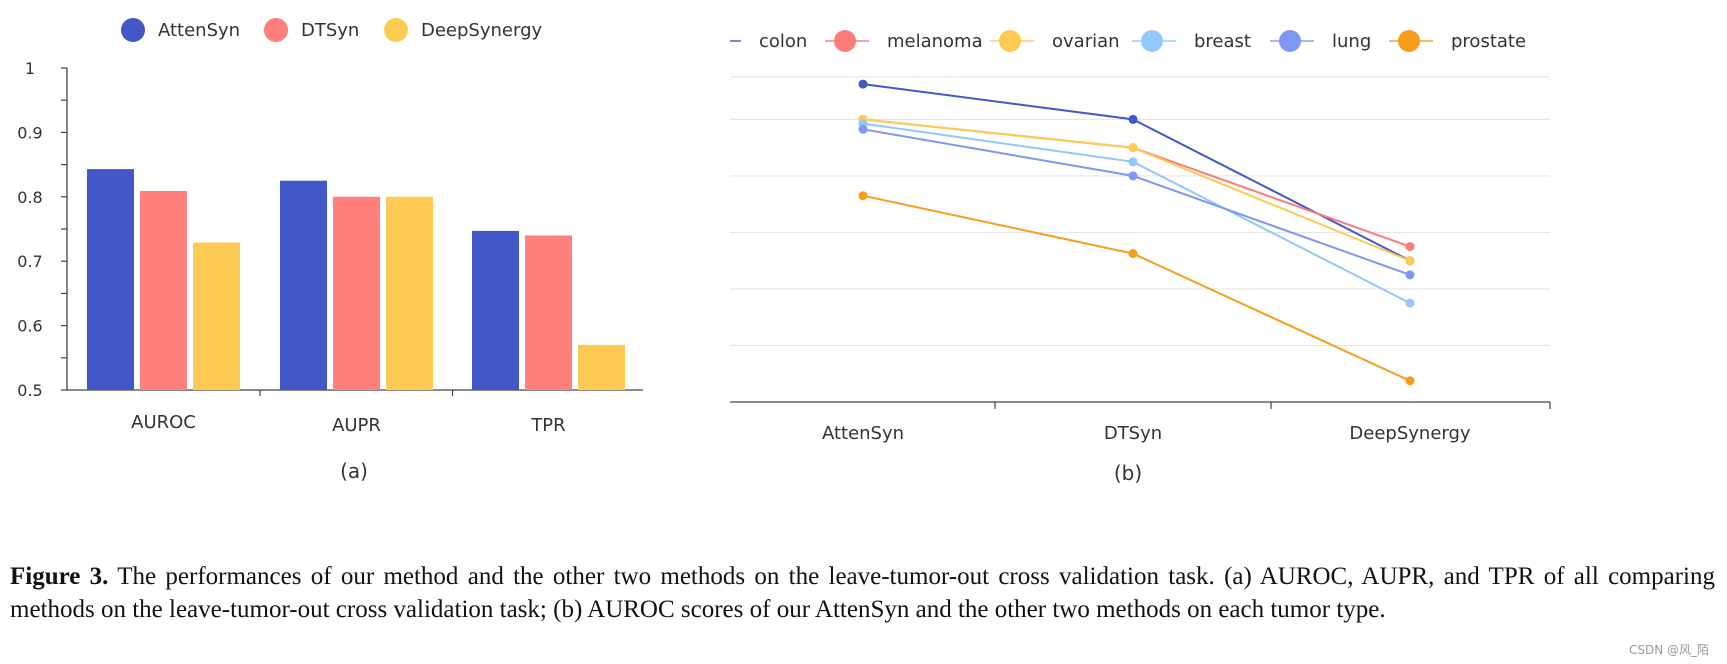  I want to click on y-tick-label: 0.6, so click(29, 326).